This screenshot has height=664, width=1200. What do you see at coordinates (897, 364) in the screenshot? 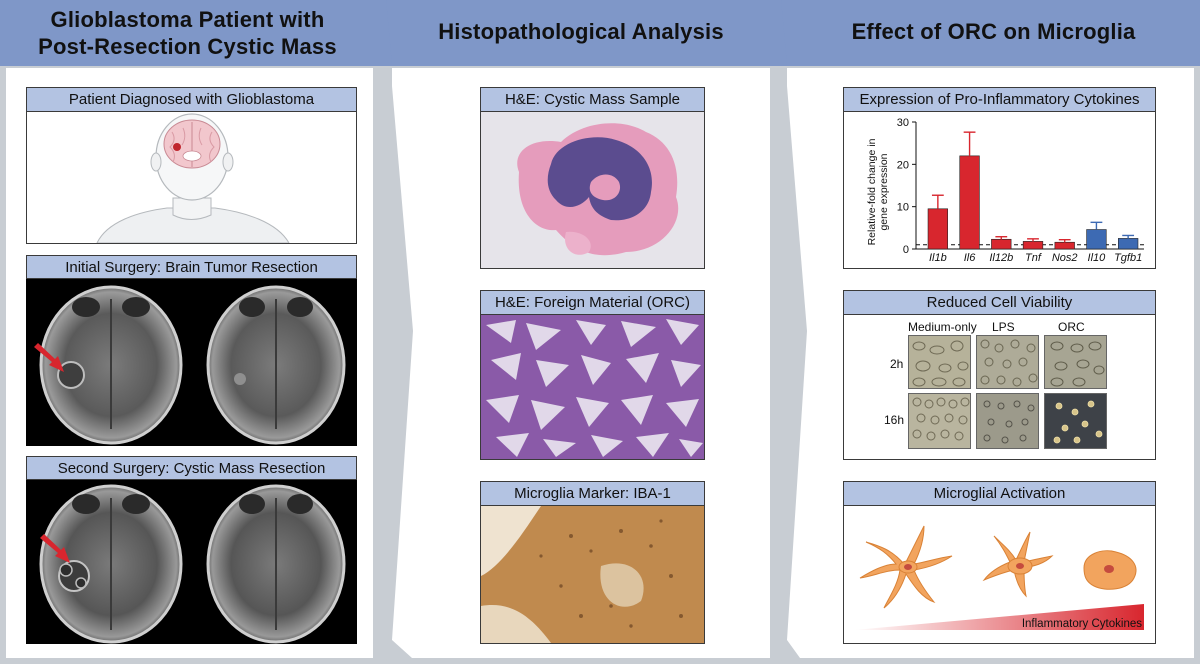
I see `viability-row-2h: 2h` at bounding box center [897, 364].